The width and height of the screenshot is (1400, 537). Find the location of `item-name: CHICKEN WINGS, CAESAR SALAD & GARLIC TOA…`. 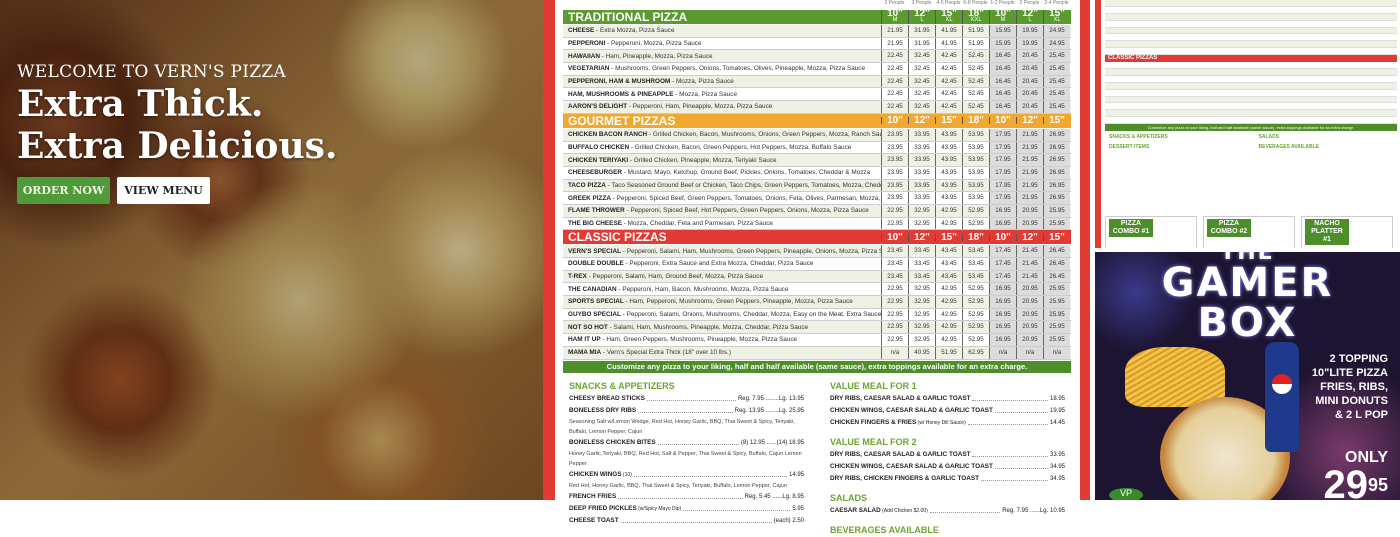

item-name: CHICKEN WINGS, CAESAR SALAD & GARLIC TOA… is located at coordinates (911, 410).